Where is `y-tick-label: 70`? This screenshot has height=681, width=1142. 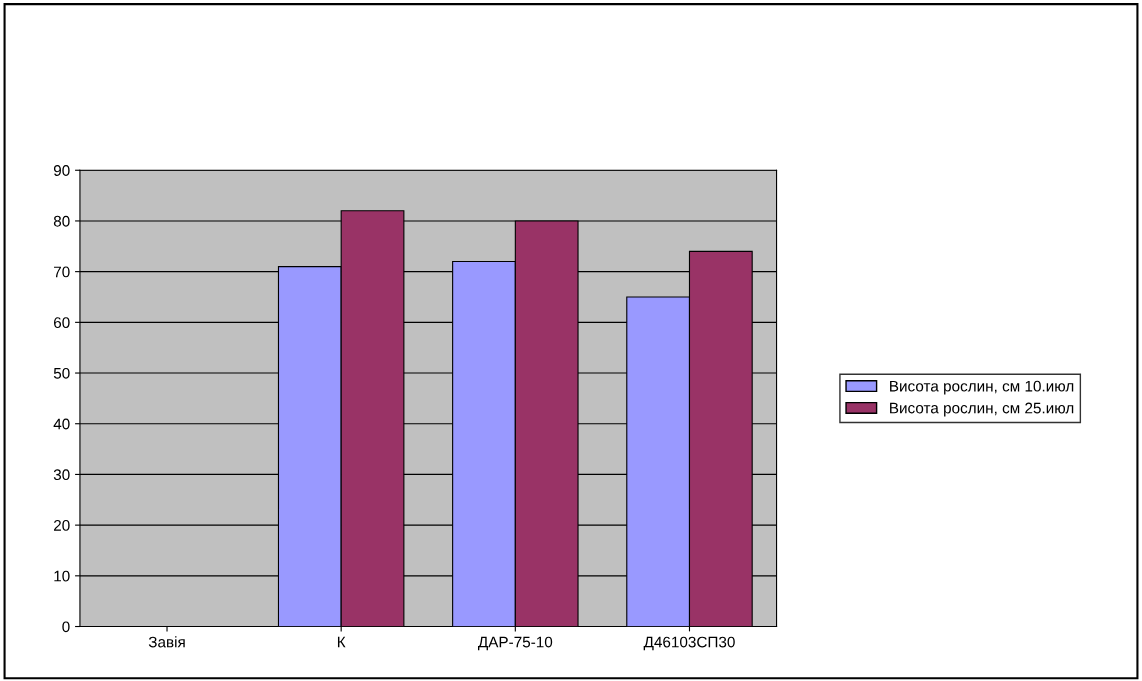 y-tick-label: 70 is located at coordinates (62, 272).